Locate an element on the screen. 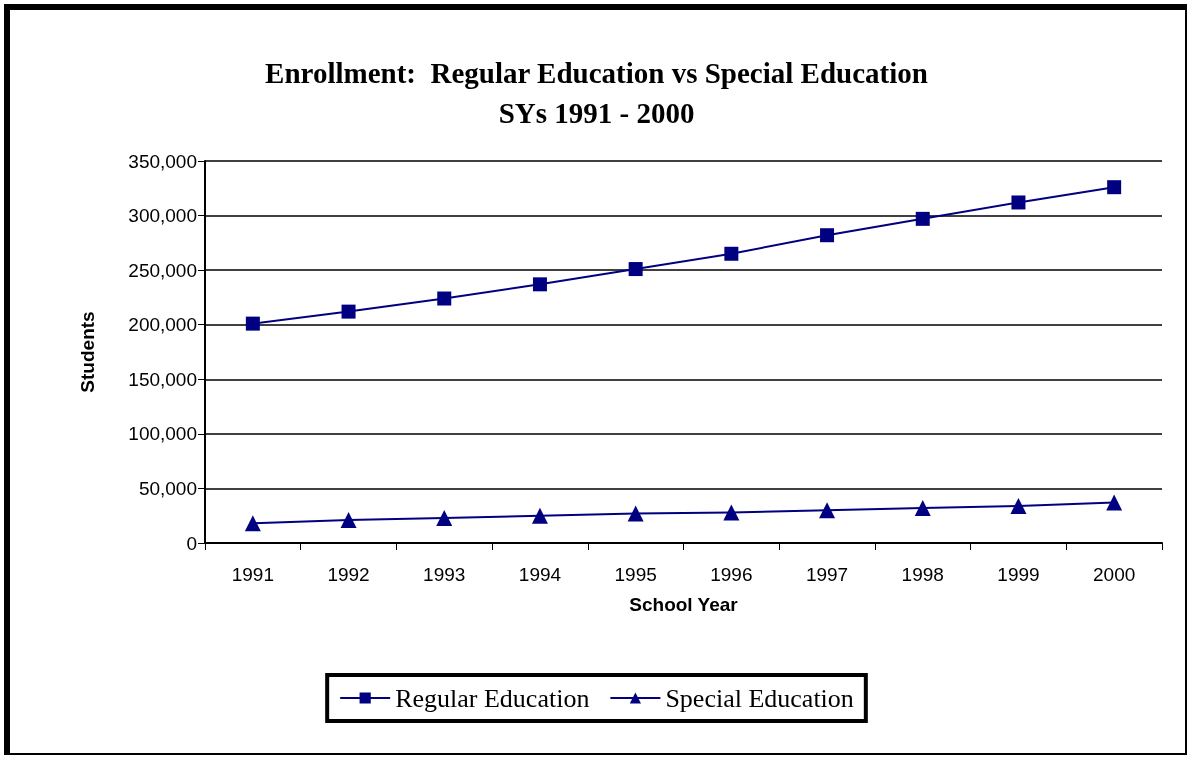 The image size is (1193, 761). x-tick-label: 1997 is located at coordinates (827, 574).